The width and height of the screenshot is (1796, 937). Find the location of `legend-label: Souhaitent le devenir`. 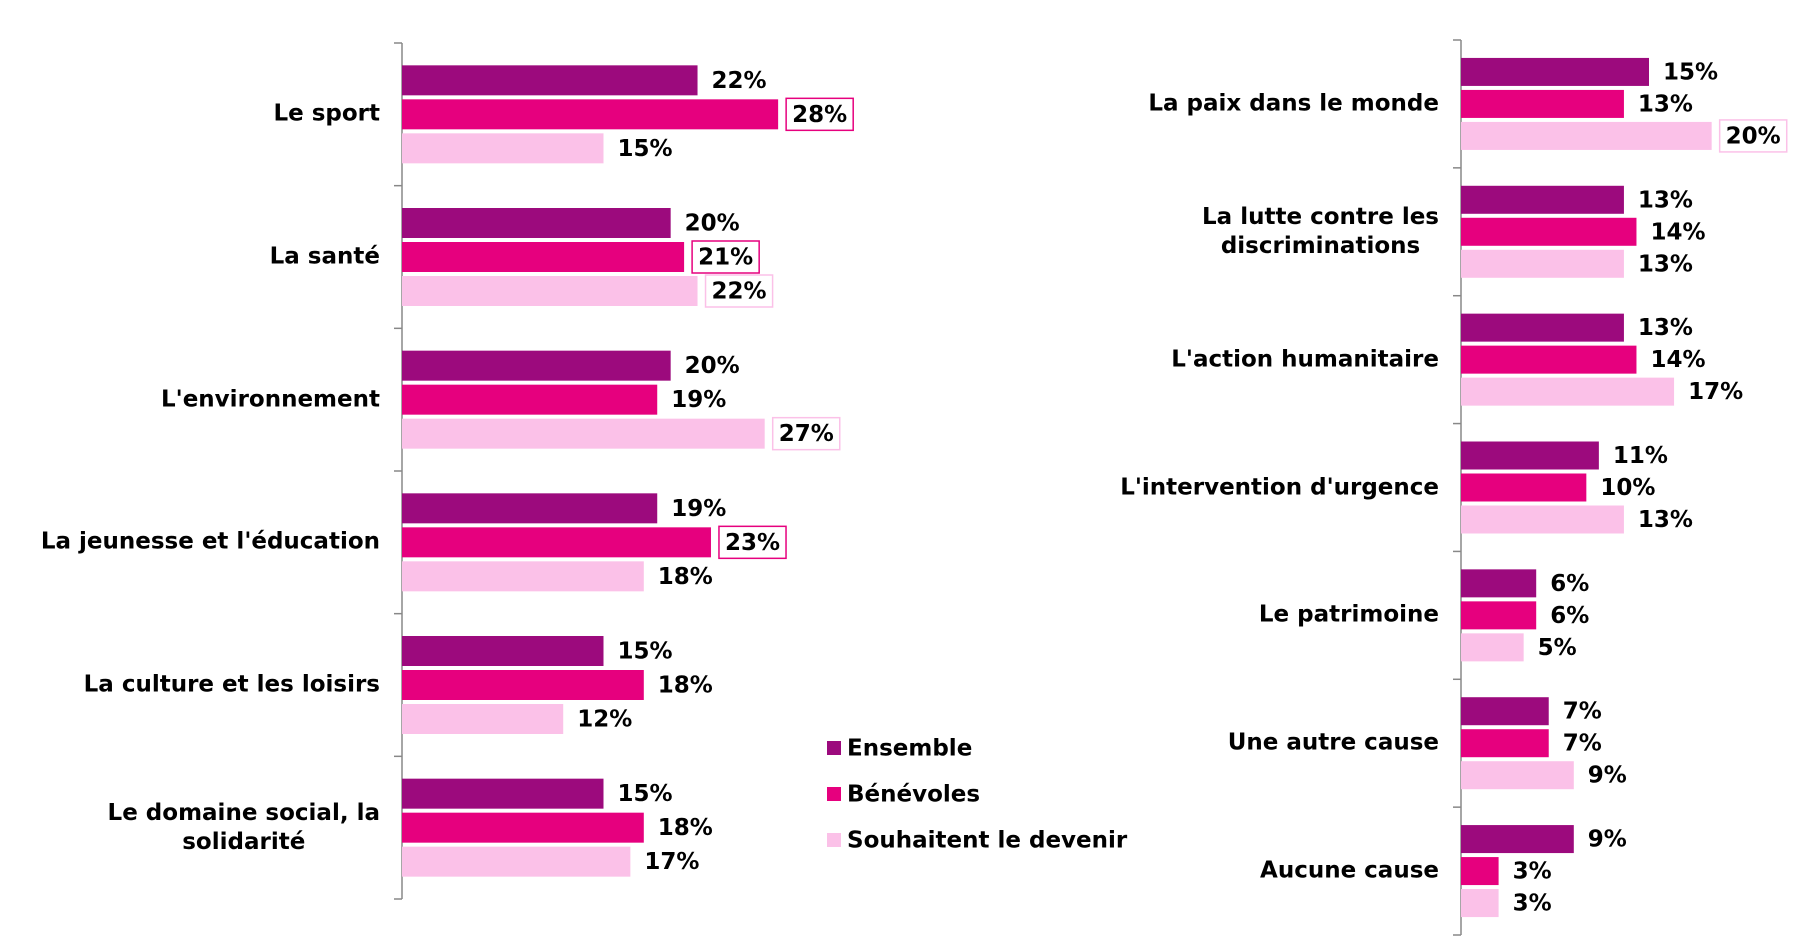

legend-label: Souhaitent le devenir is located at coordinates (987, 841).